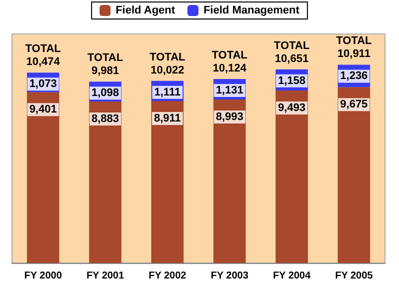 The height and width of the screenshot is (285, 399). I want to click on data-label: 9,493, so click(292, 108).